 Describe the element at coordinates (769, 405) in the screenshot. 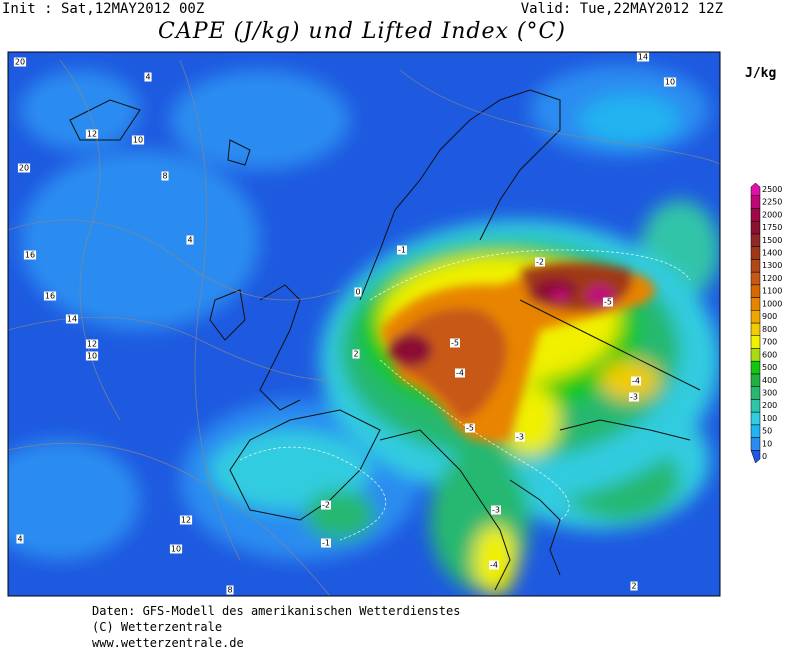

I see `colorbar-label: 200` at that location.